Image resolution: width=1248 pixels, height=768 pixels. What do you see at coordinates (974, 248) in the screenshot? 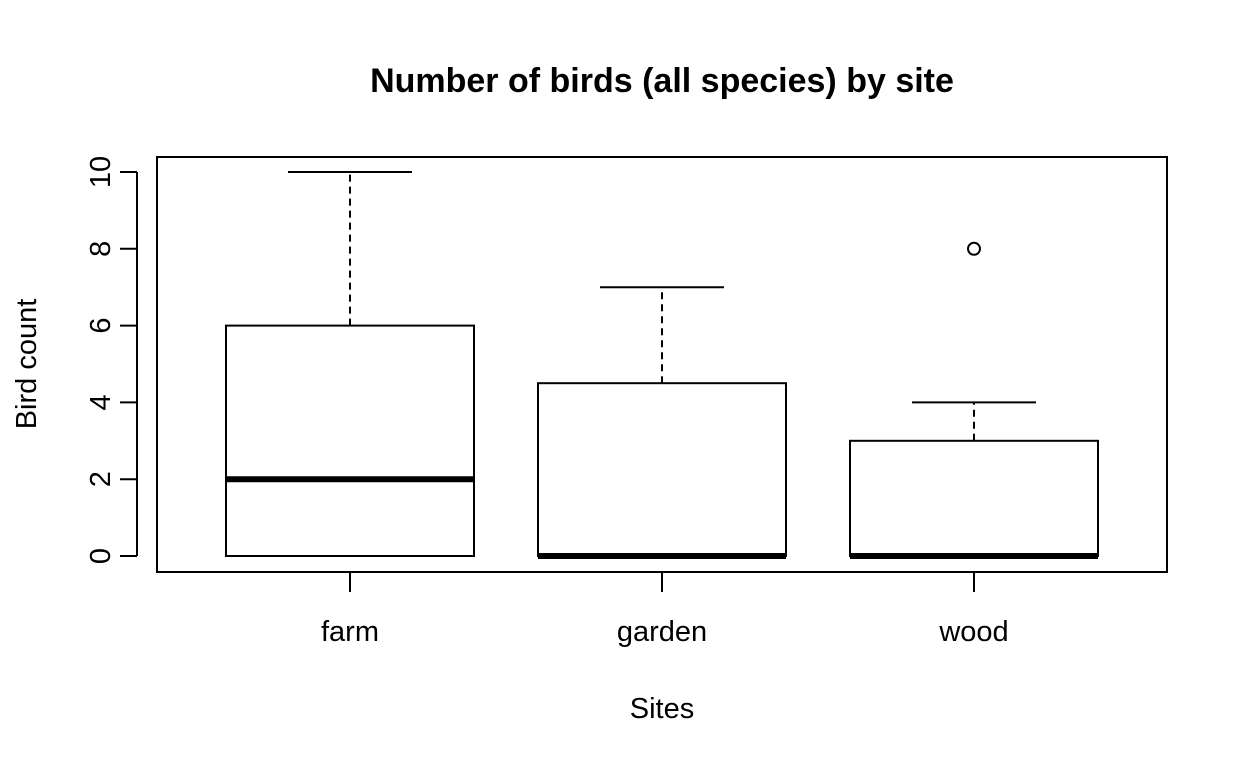
I see `outlier-point` at bounding box center [974, 248].